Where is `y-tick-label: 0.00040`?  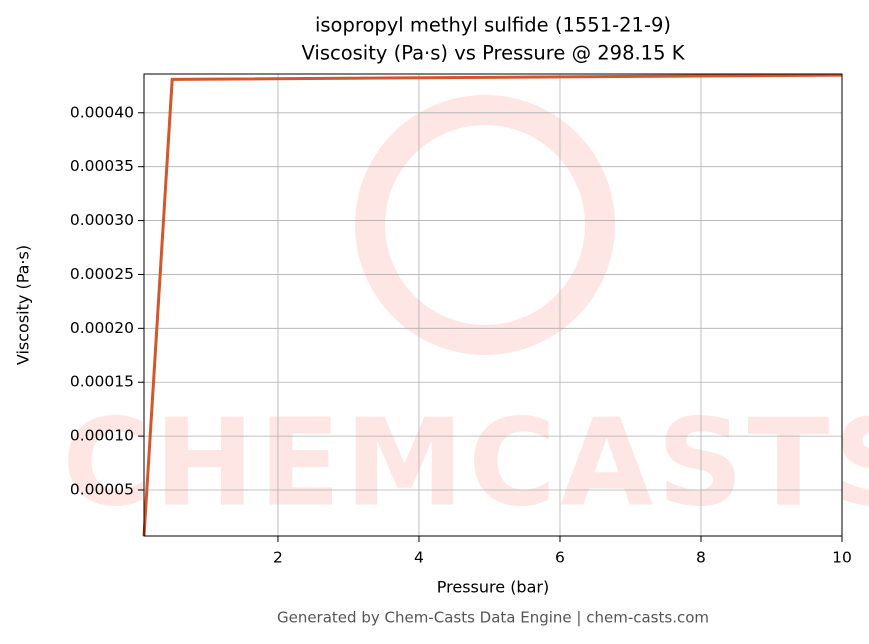 y-tick-label: 0.00040 is located at coordinates (102, 112).